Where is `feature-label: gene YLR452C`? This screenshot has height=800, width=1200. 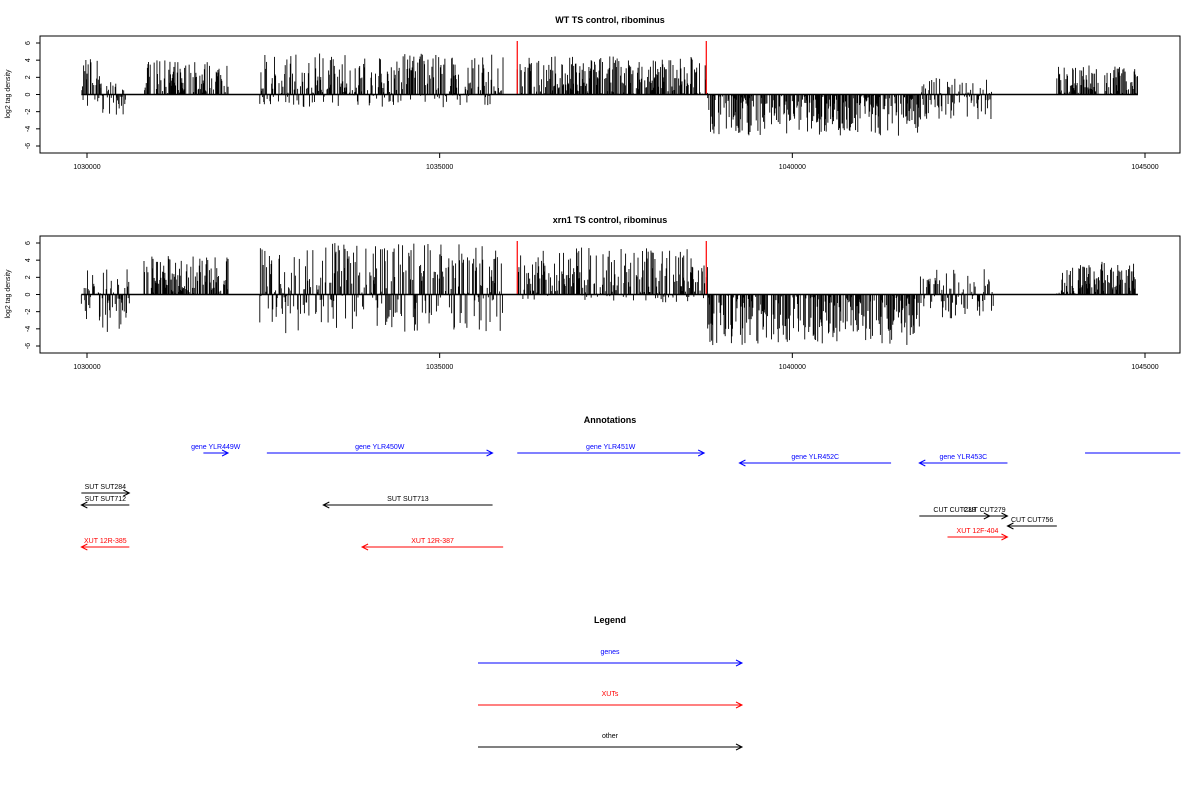 feature-label: gene YLR452C is located at coordinates (815, 457).